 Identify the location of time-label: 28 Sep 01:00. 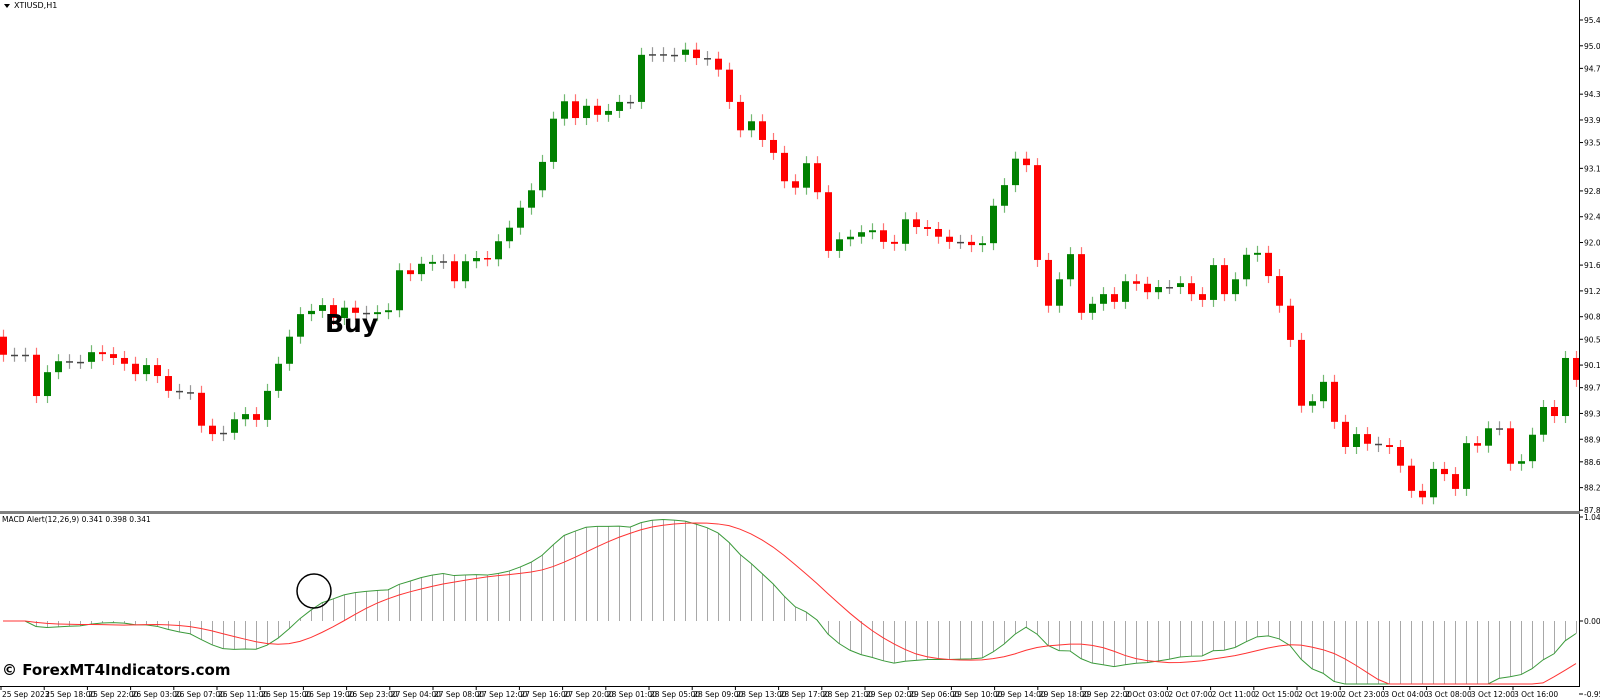
(632, 694).